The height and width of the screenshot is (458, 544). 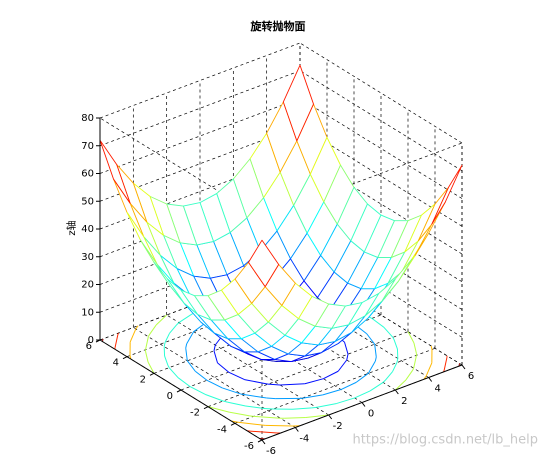 What do you see at coordinates (249, 446) in the screenshot?
I see `y-tick-label: -6` at bounding box center [249, 446].